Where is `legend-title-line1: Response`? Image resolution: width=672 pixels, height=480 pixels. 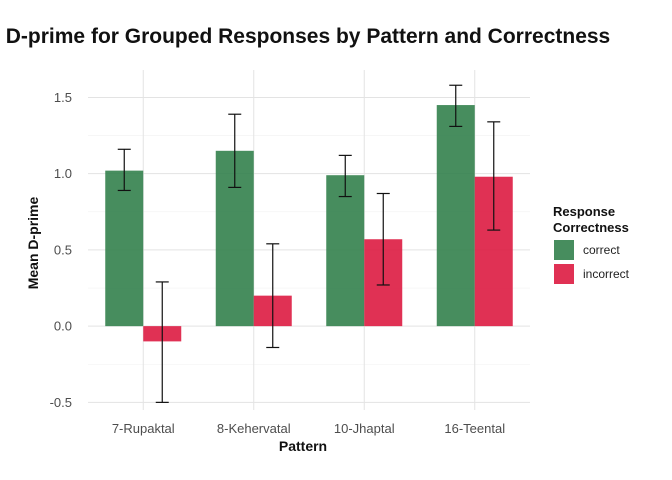 legend-title-line1: Response is located at coordinates (584, 211).